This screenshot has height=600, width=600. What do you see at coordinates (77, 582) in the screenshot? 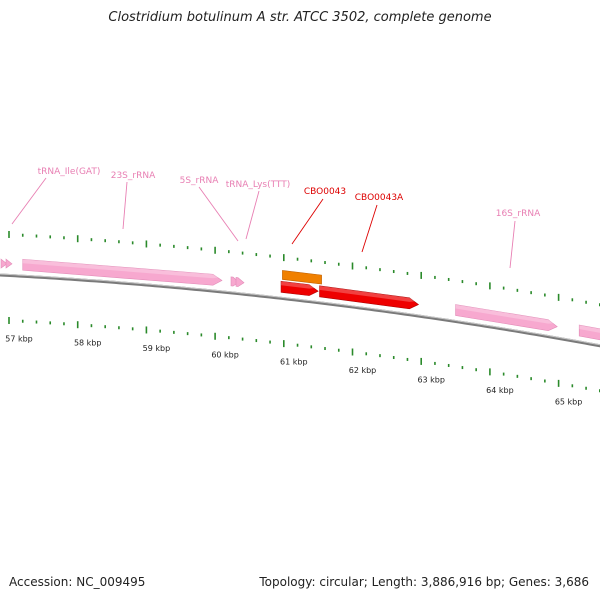
I see `accession-label: Accession: NC_009495` at bounding box center [77, 582].